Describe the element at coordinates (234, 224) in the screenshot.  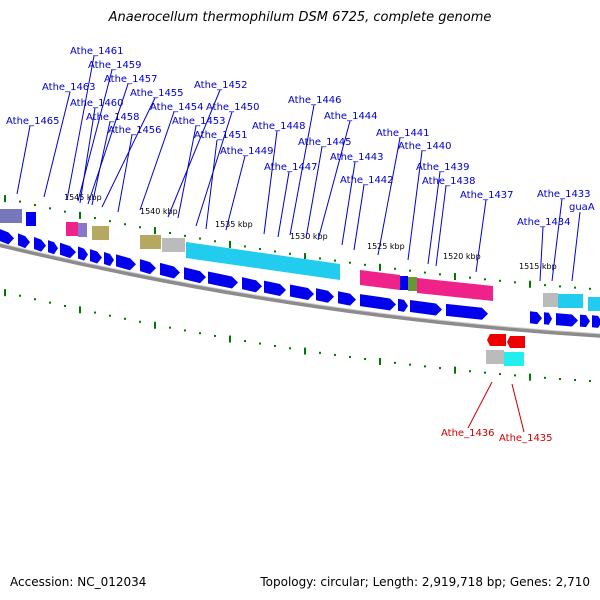
I see `scale-label: 1535 kbp` at that location.